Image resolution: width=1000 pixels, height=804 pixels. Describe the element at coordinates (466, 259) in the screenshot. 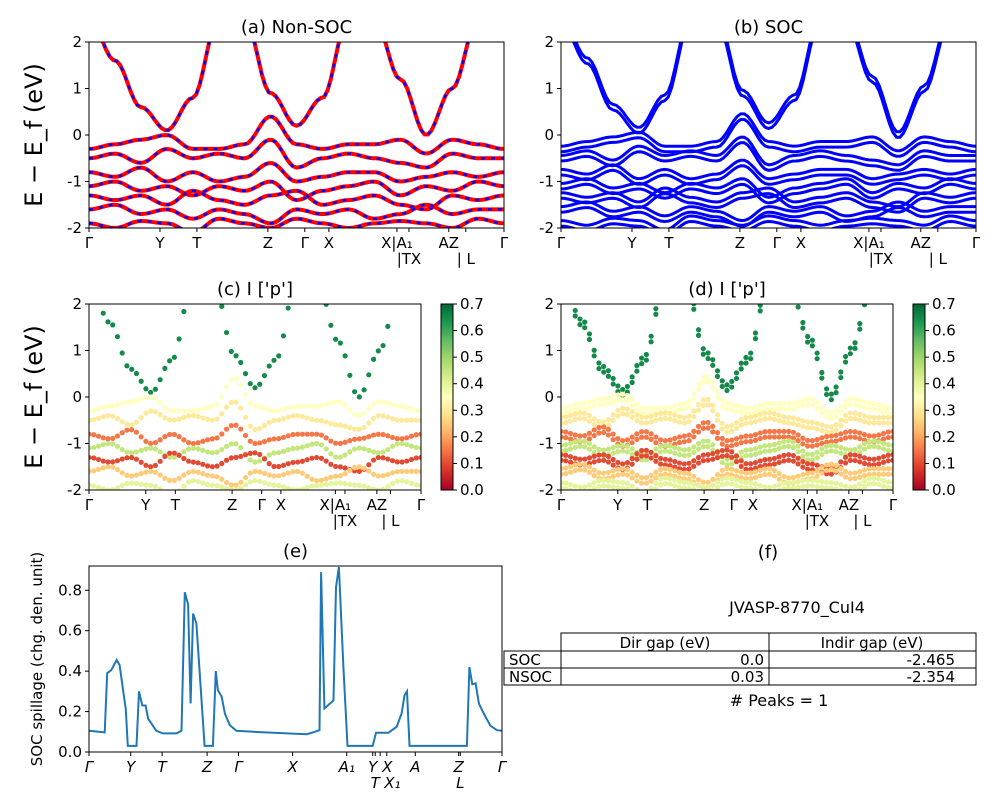

I see `x-tick-label: | L` at that location.